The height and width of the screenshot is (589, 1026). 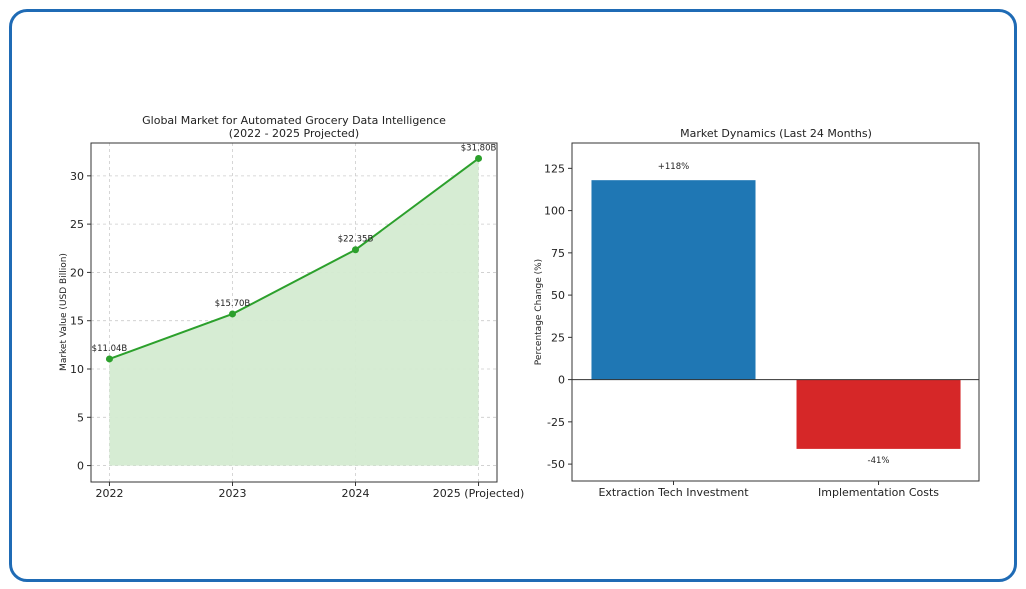 What do you see at coordinates (233, 304) in the screenshot?
I see `data-label: $15.70B` at bounding box center [233, 304].